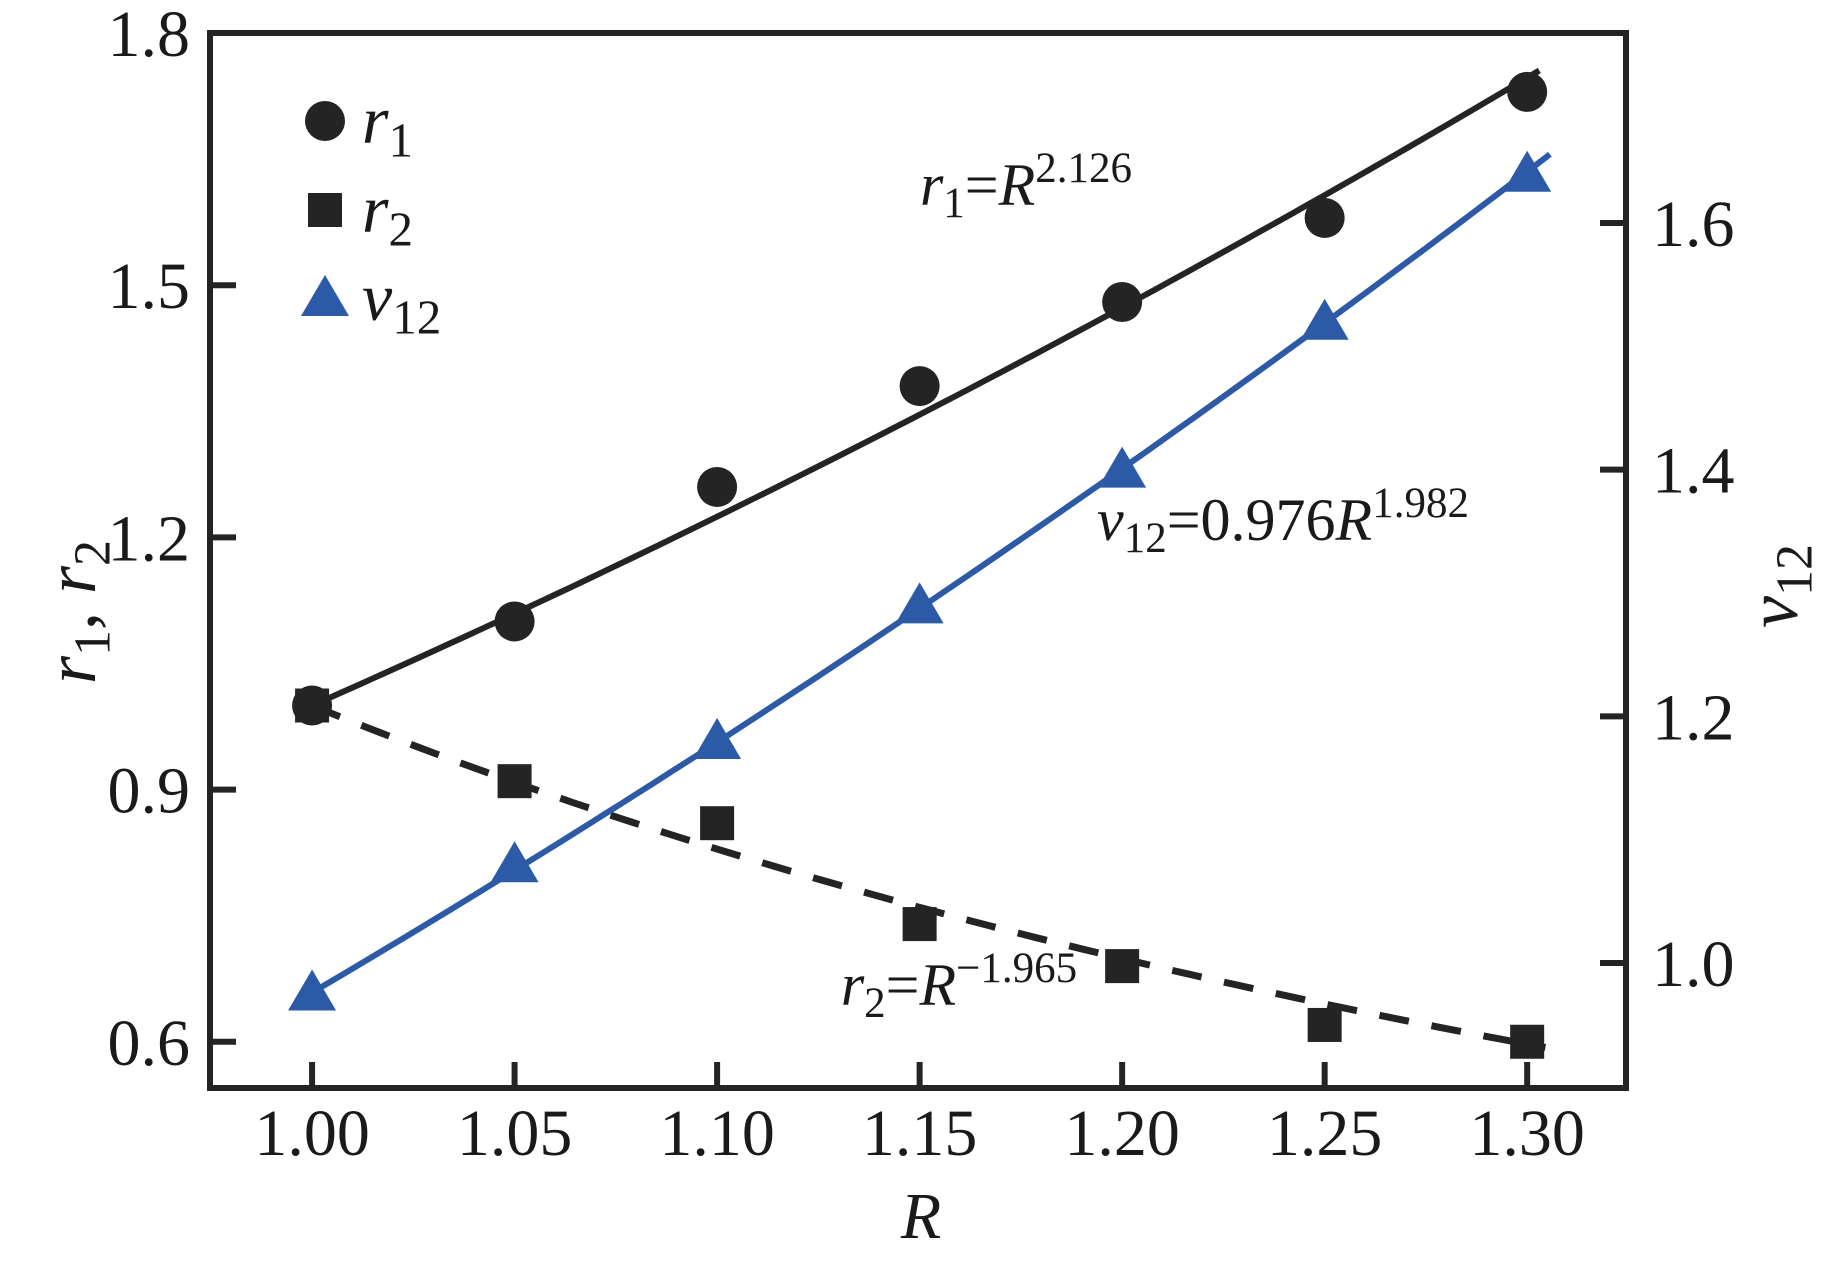 The image size is (1843, 1273). What do you see at coordinates (515, 1133) in the screenshot?
I see `x-tick-label: 1.05` at bounding box center [515, 1133].